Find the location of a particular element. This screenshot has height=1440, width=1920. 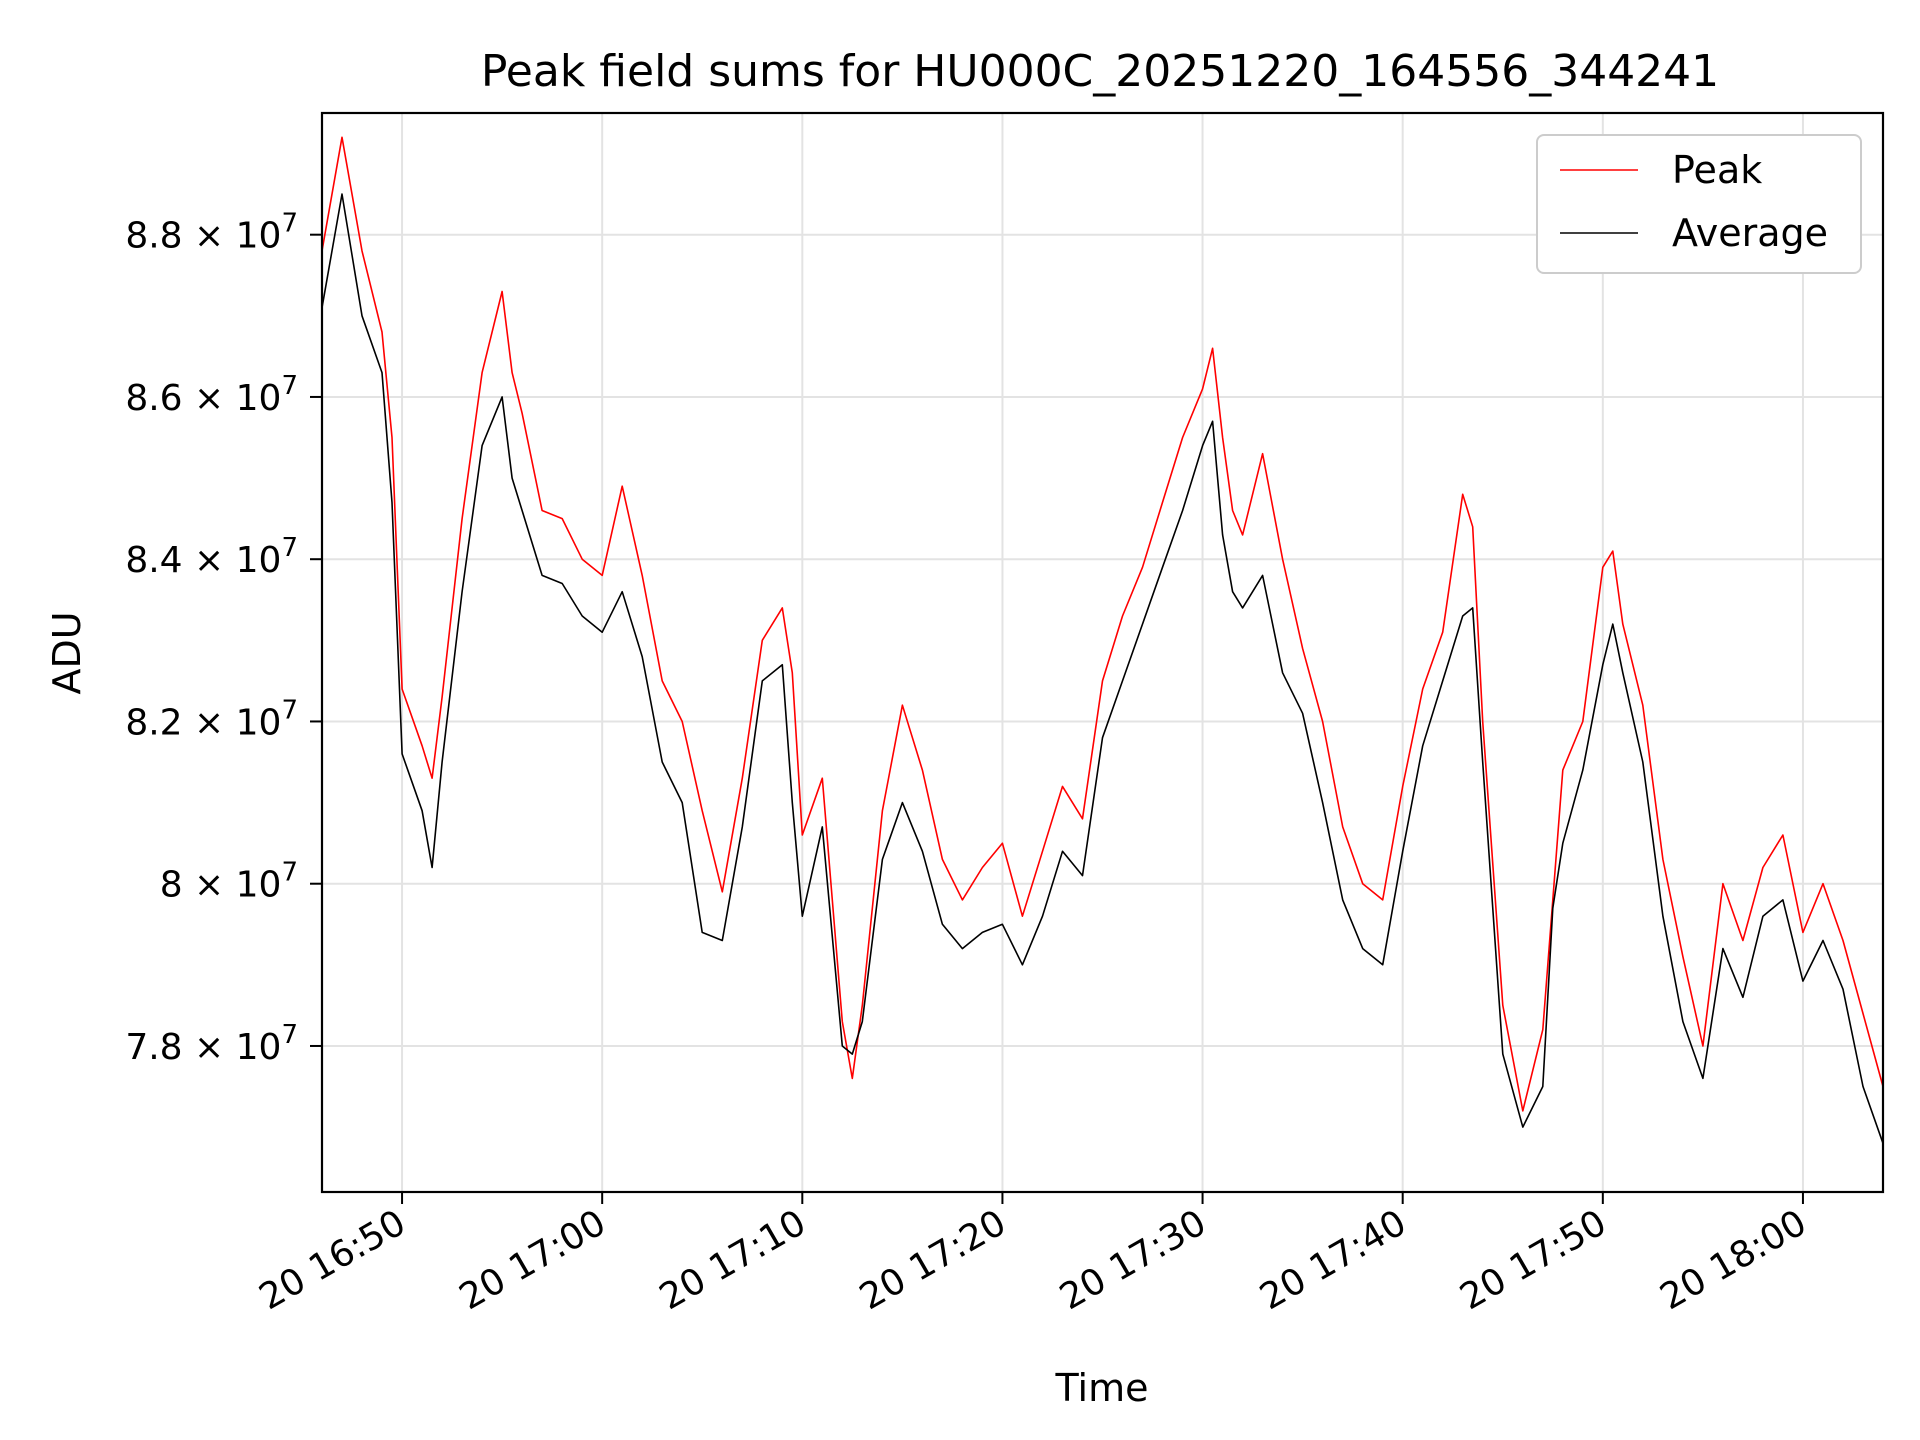

y-tick-label: 8.6 × 107 is located at coordinates (211, 395).